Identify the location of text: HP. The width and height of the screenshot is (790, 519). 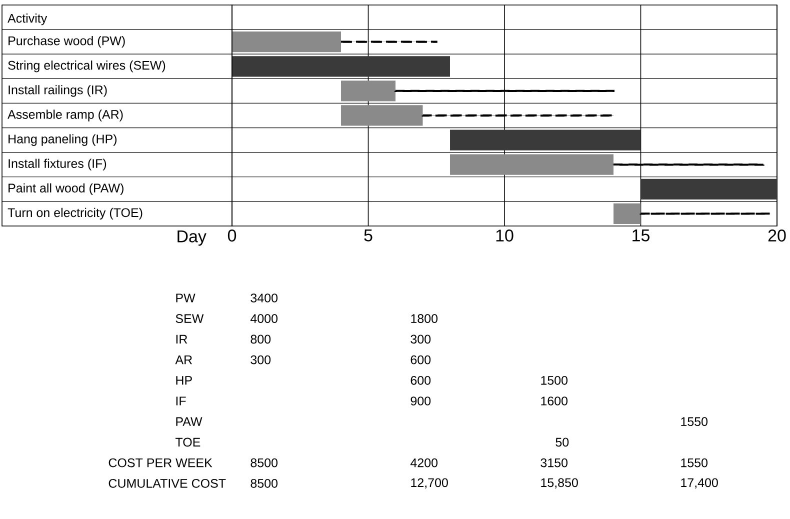
(184, 380).